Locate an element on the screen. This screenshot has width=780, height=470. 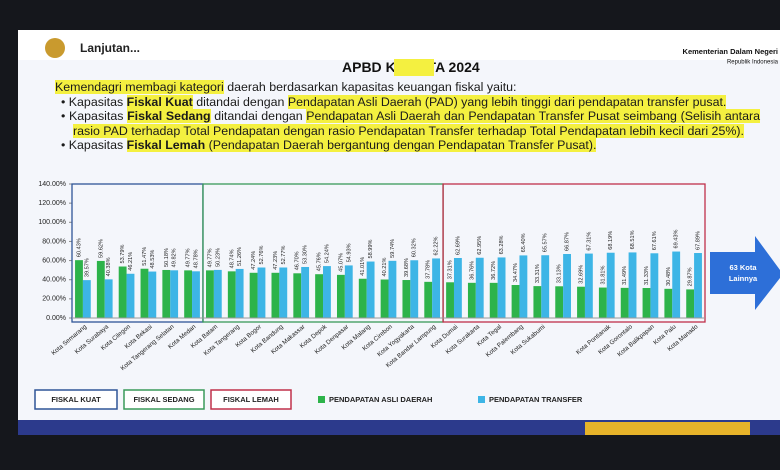
arrow-text: Lainnya is located at coordinates (743, 278).